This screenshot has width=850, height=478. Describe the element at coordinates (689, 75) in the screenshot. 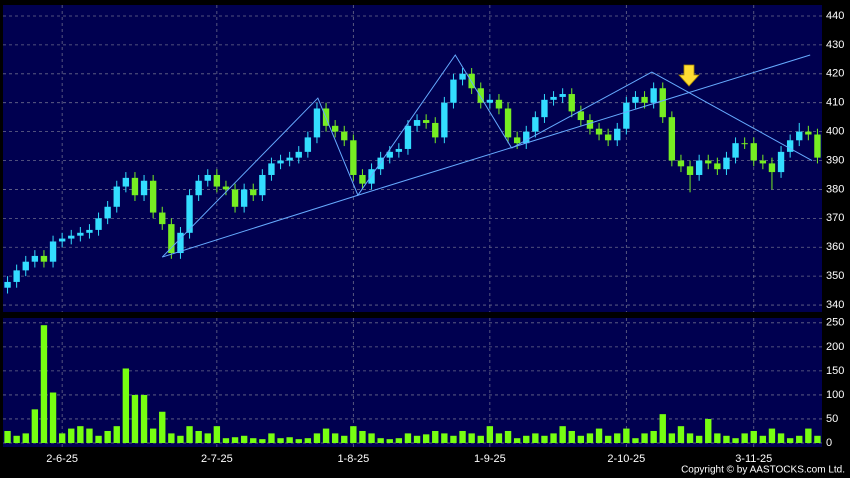

I see `arrow` at that location.